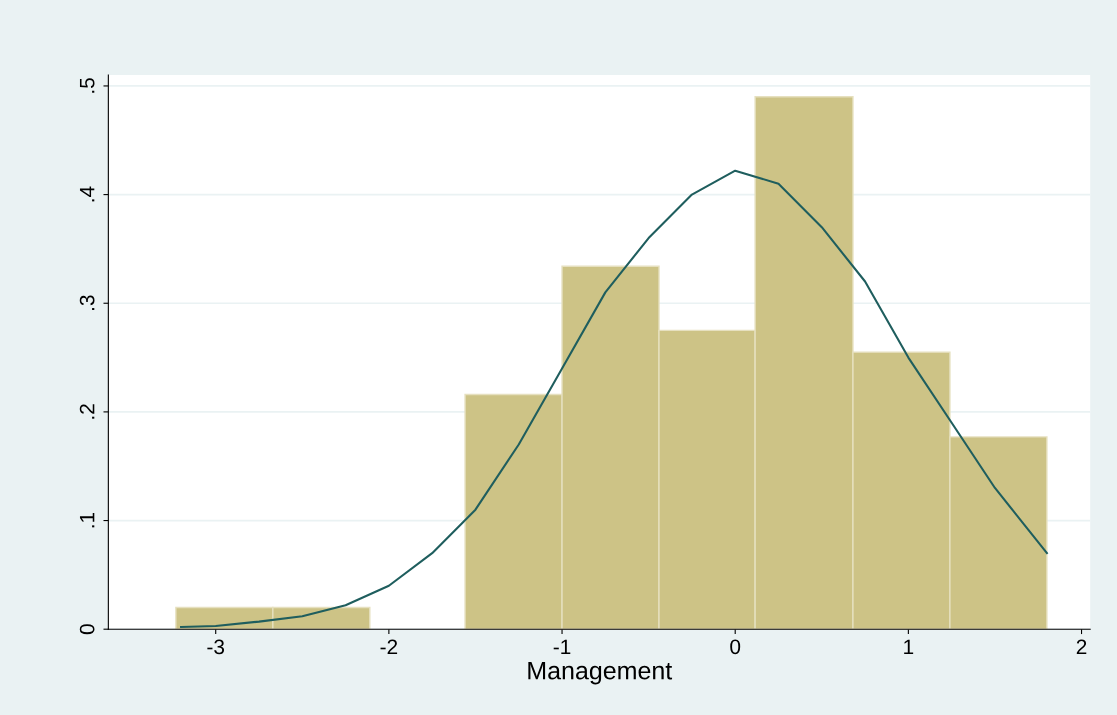 The image size is (1117, 715). Describe the element at coordinates (87, 520) in the screenshot. I see `y-tick-label: .1` at that location.